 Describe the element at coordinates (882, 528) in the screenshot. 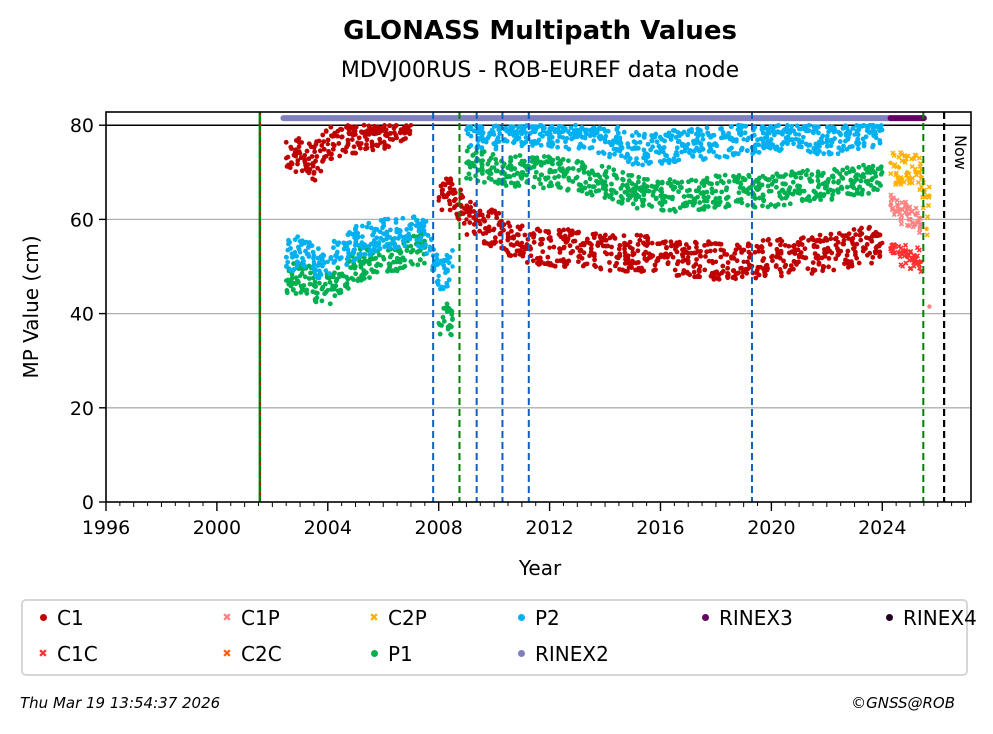

I see `x-tick-label: 2024` at that location.